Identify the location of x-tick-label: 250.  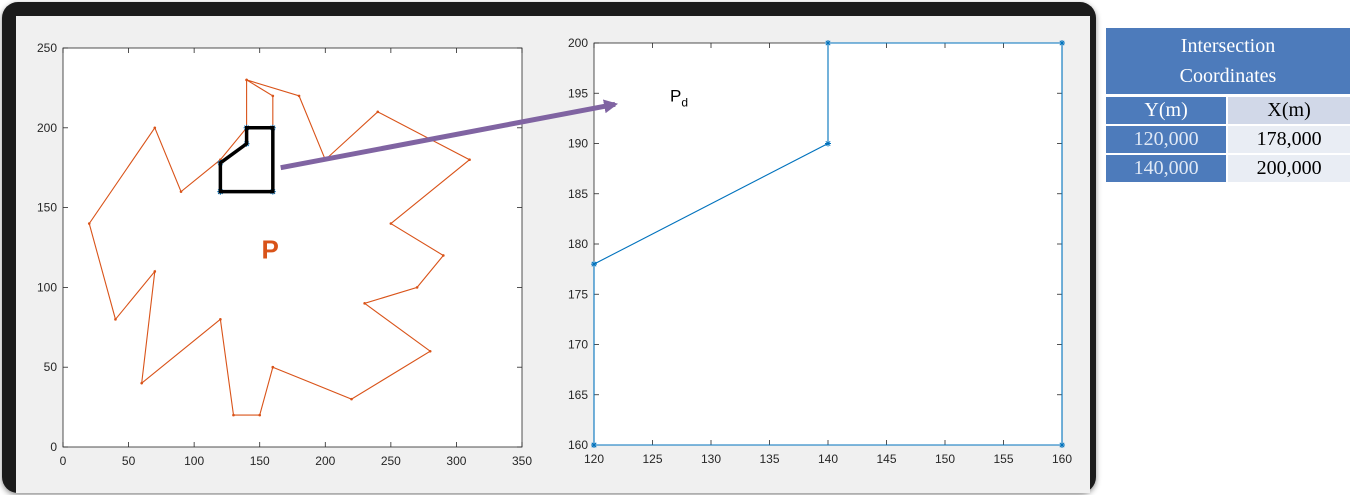
(391, 461).